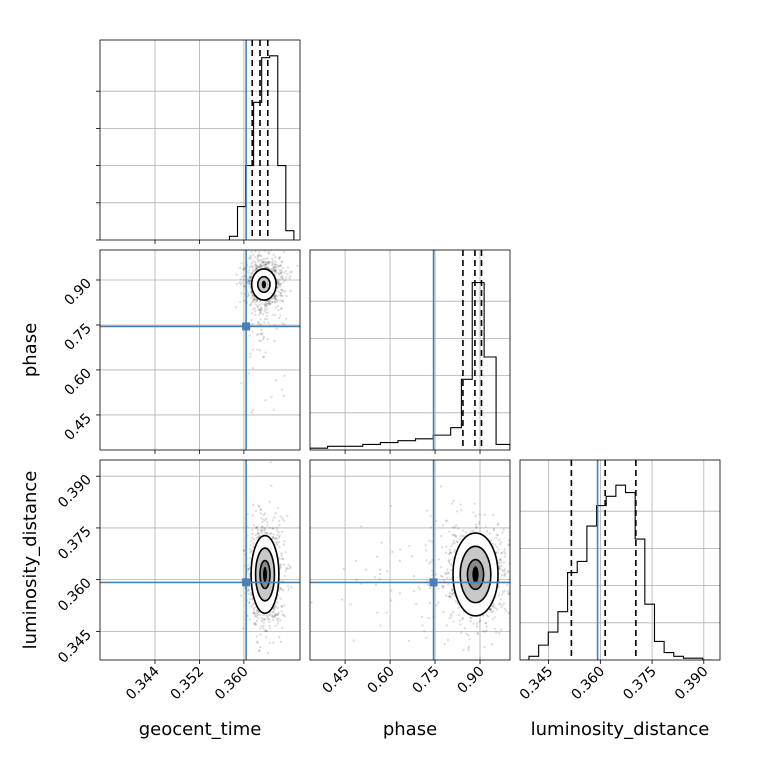 The height and width of the screenshot is (760, 760). Describe the element at coordinates (410, 560) in the screenshot. I see `frame-phase-vs-luminosity_distance` at that location.